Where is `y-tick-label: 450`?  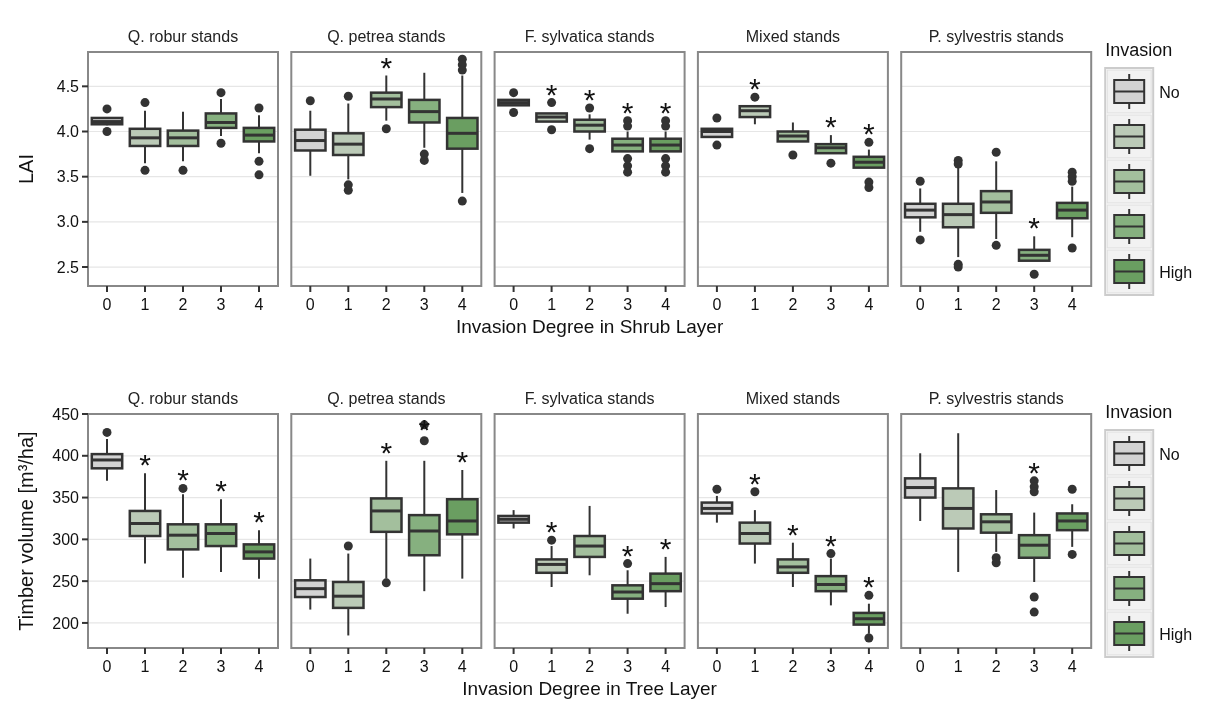 y-tick-label: 450 is located at coordinates (66, 414).